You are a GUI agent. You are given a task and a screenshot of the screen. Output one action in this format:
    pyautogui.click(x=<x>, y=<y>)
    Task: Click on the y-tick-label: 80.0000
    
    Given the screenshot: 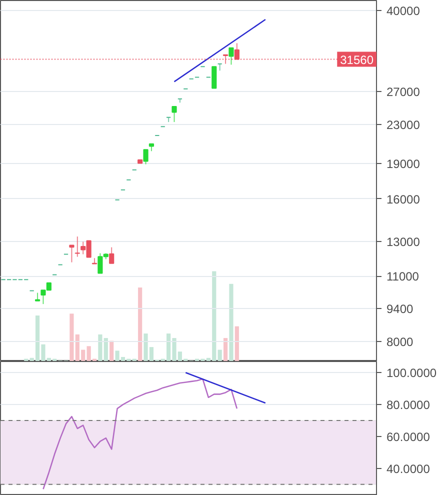 What is the action you would take?
    pyautogui.click(x=408, y=405)
    